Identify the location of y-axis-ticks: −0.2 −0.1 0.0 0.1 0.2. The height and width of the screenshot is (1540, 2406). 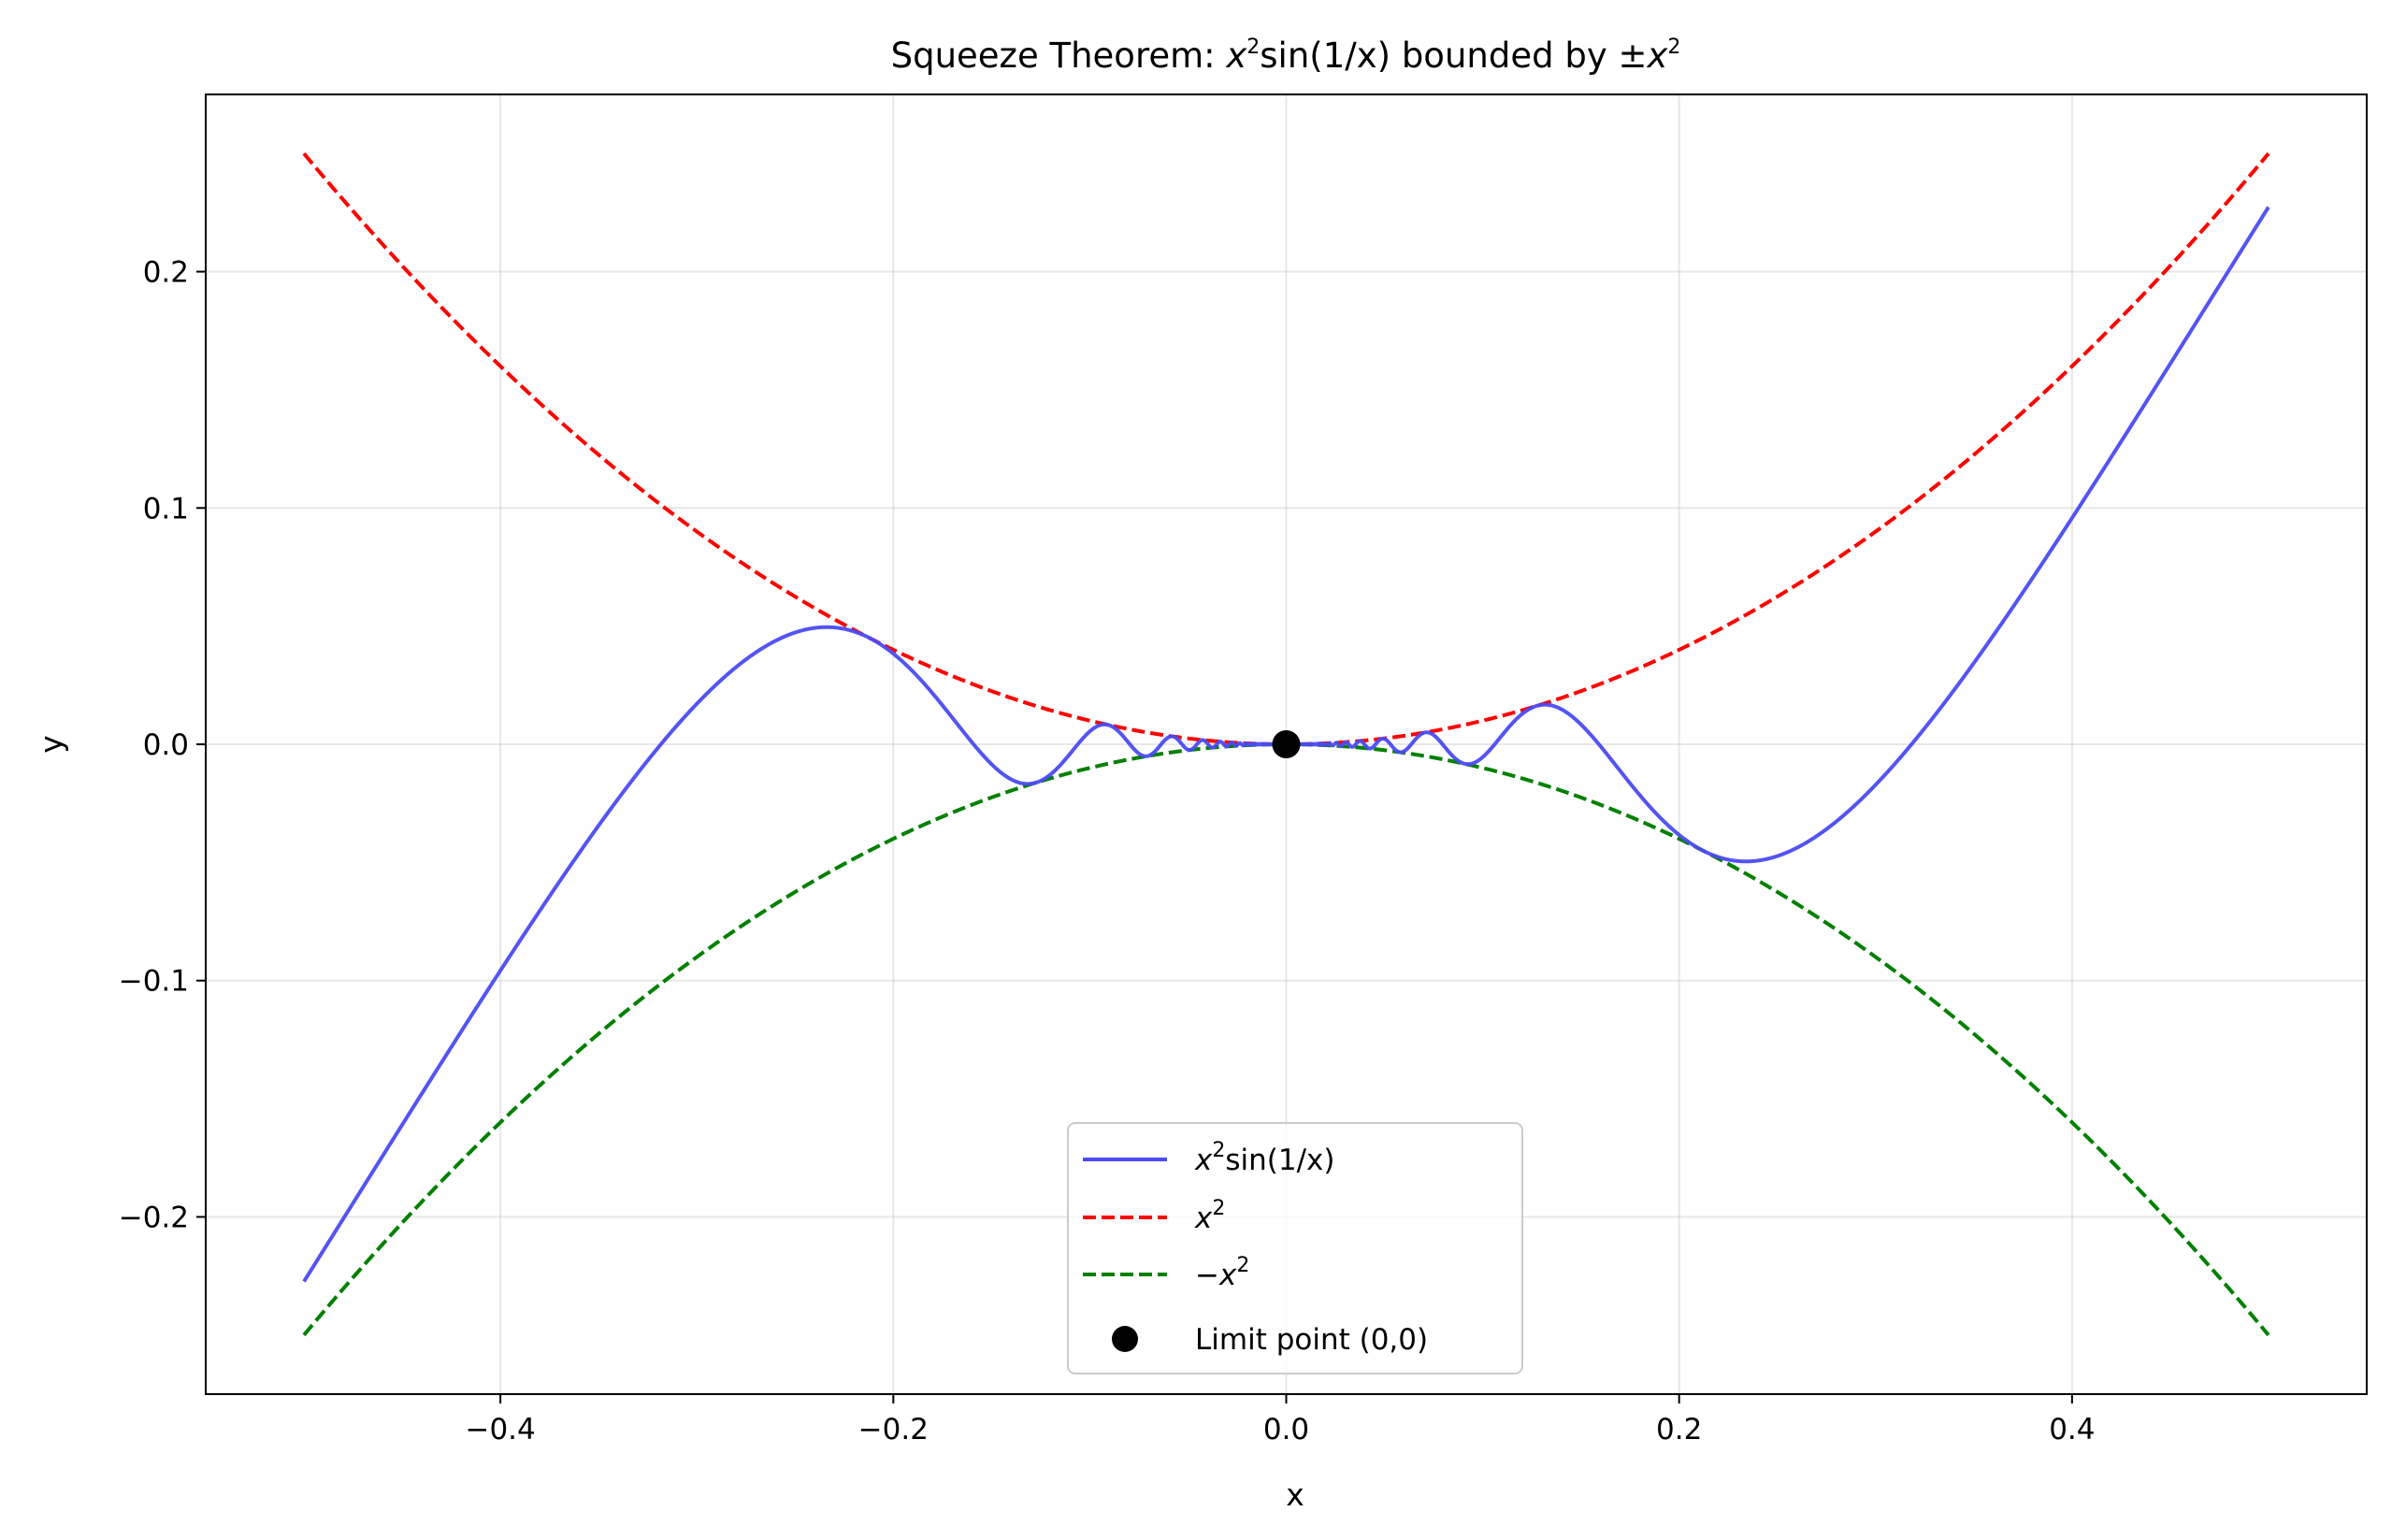
(162, 745).